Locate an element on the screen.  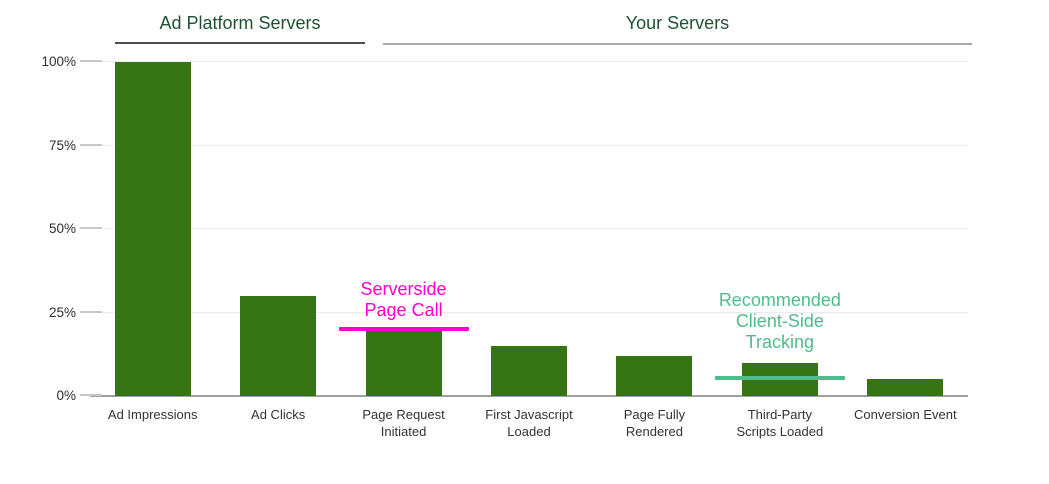
y-axis-label: 25% is located at coordinates (62, 312).